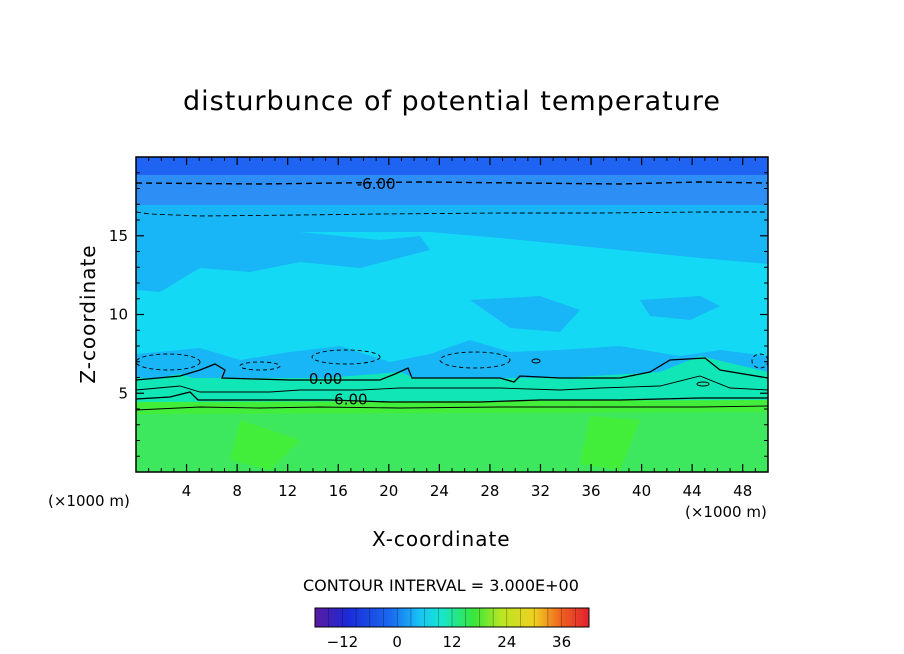 The width and height of the screenshot is (904, 654). Describe the element at coordinates (397, 642) in the screenshot. I see `colorbar-tick-label: 0` at that location.